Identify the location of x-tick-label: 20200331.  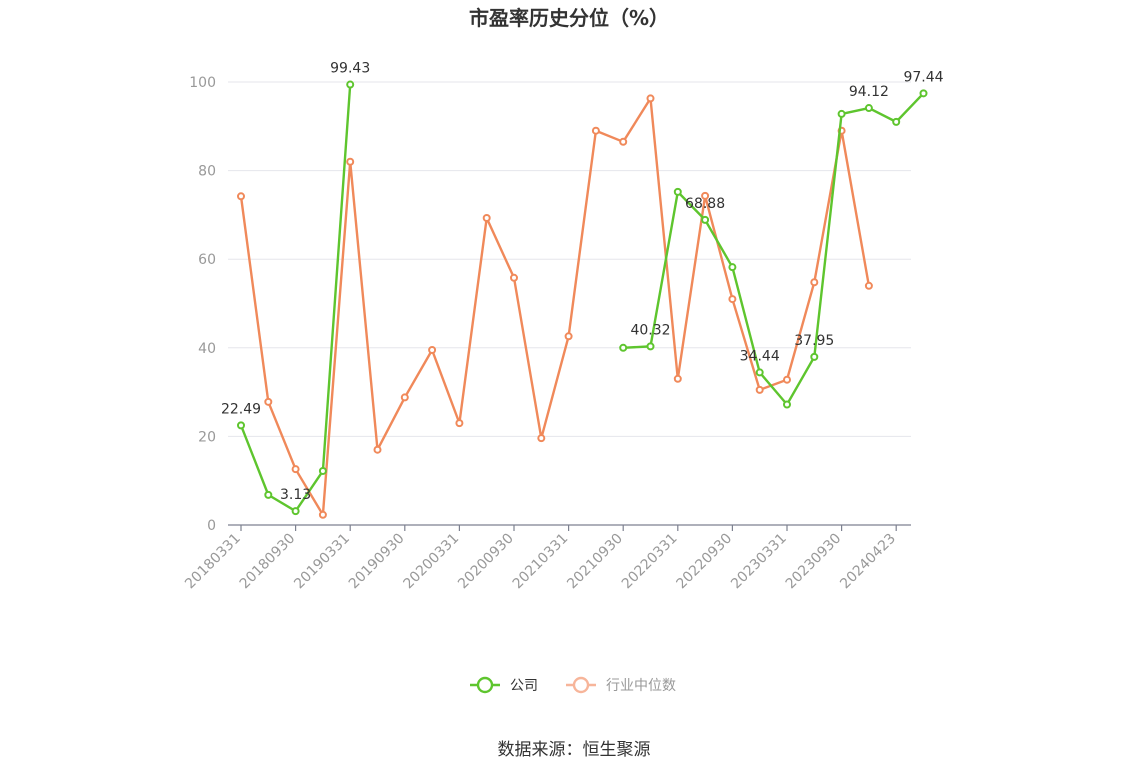
(432, 562).